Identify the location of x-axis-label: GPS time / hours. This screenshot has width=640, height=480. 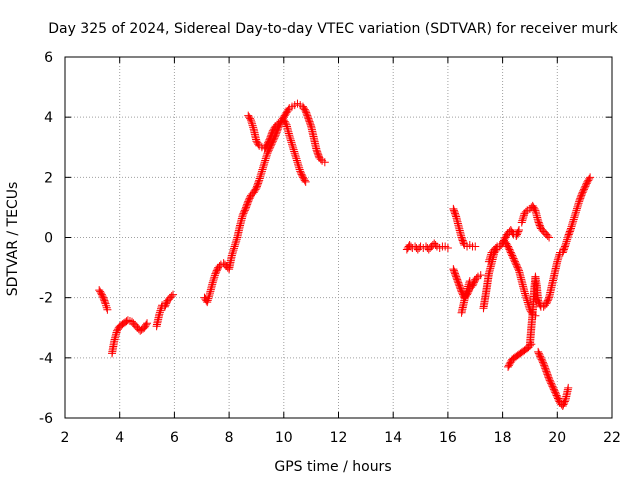
(332, 467).